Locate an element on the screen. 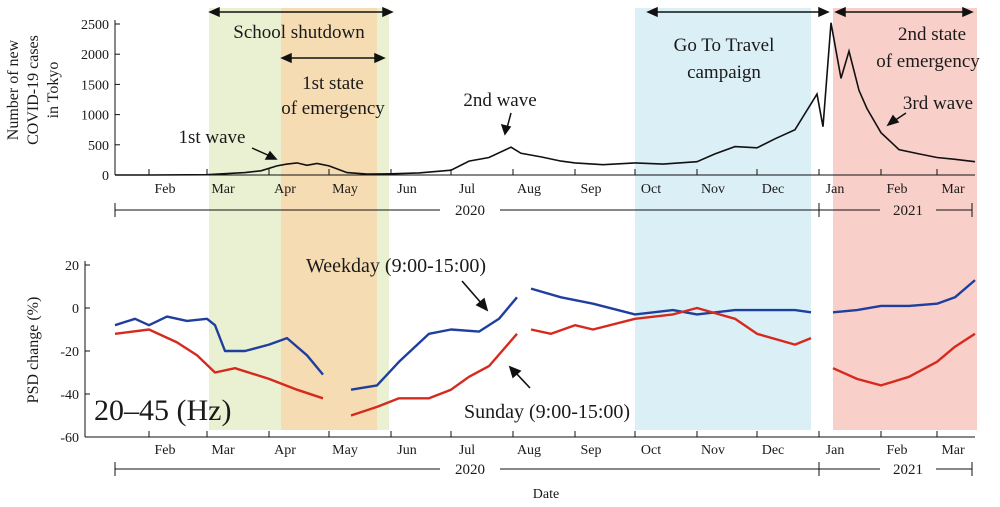 This screenshot has width=1000, height=507. frequency-band-label: 20–45 (Hz) is located at coordinates (162, 410).